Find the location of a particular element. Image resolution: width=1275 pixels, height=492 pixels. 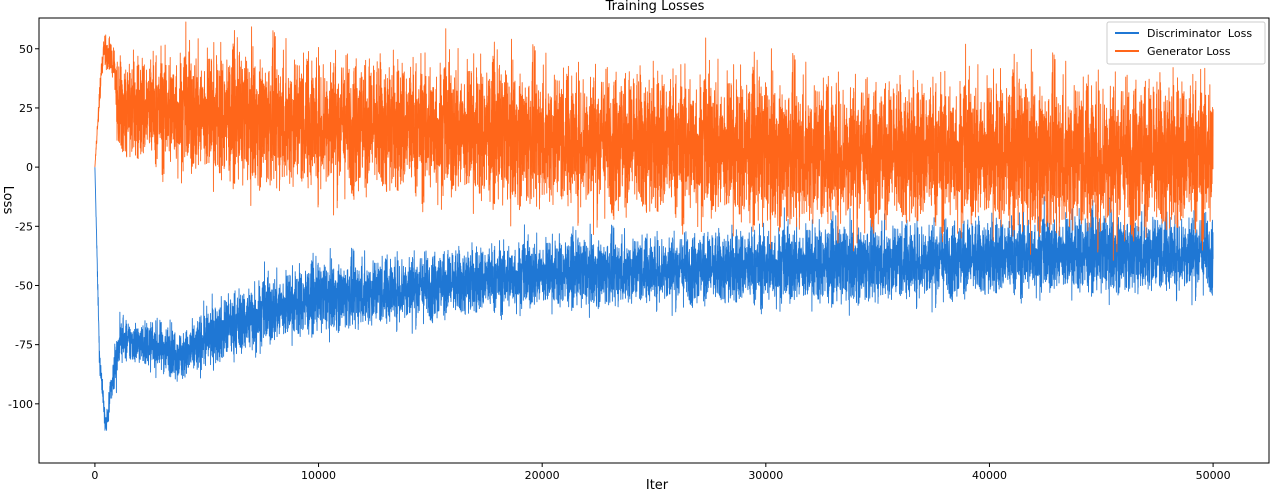

y-tick-label: 0 is located at coordinates (29, 167).